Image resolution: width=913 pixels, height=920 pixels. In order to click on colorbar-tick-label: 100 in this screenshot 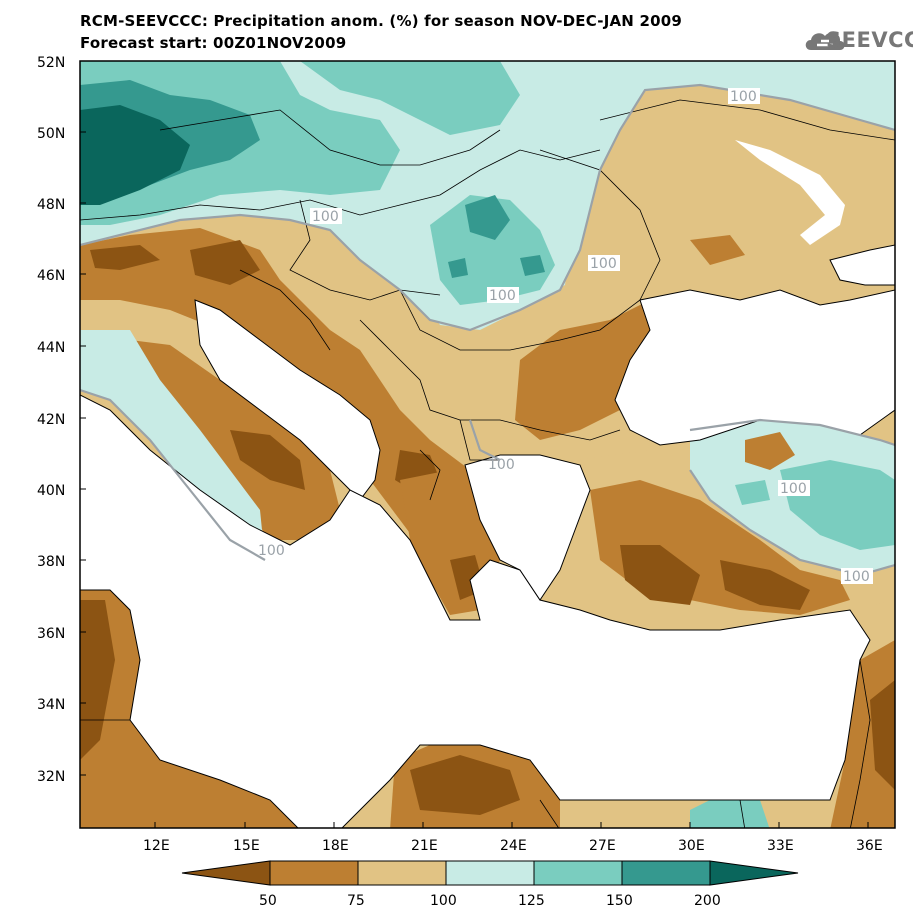, I will do `click(443, 901)`.